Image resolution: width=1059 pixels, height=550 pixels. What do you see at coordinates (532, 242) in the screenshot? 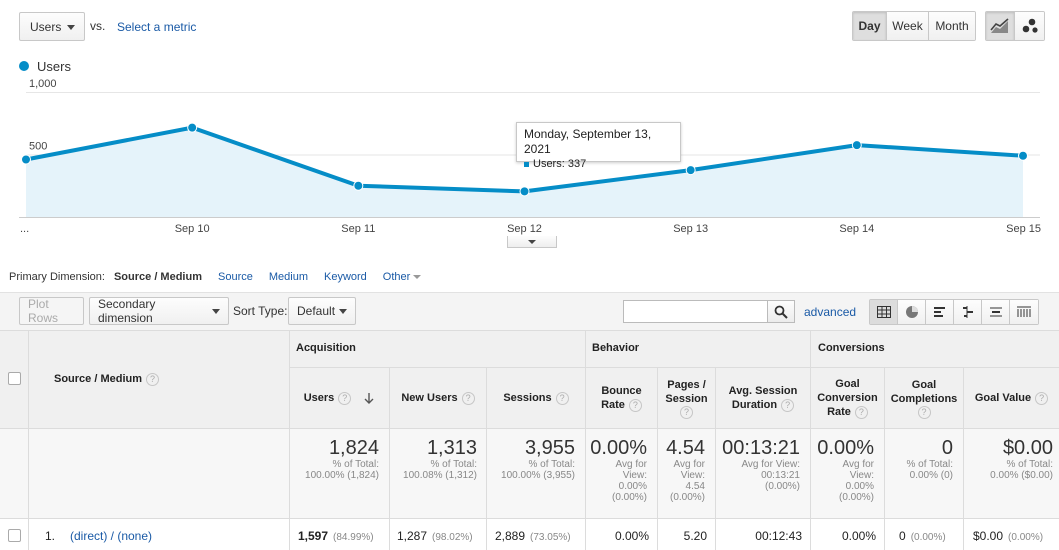
I see `chart-collapse-toggle` at bounding box center [532, 242].